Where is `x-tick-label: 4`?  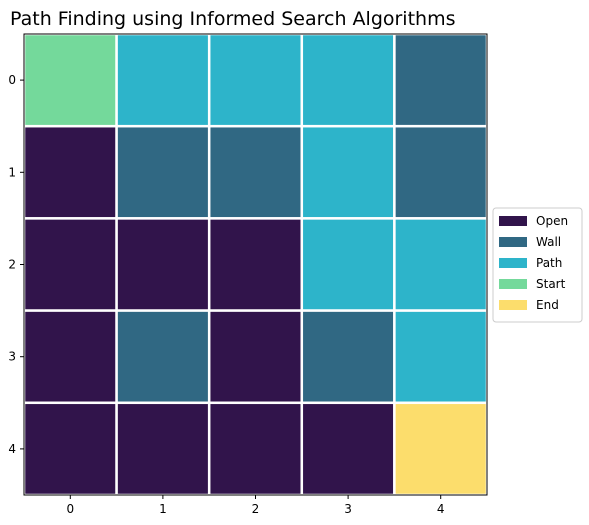 x-tick-label: 4 is located at coordinates (441, 509).